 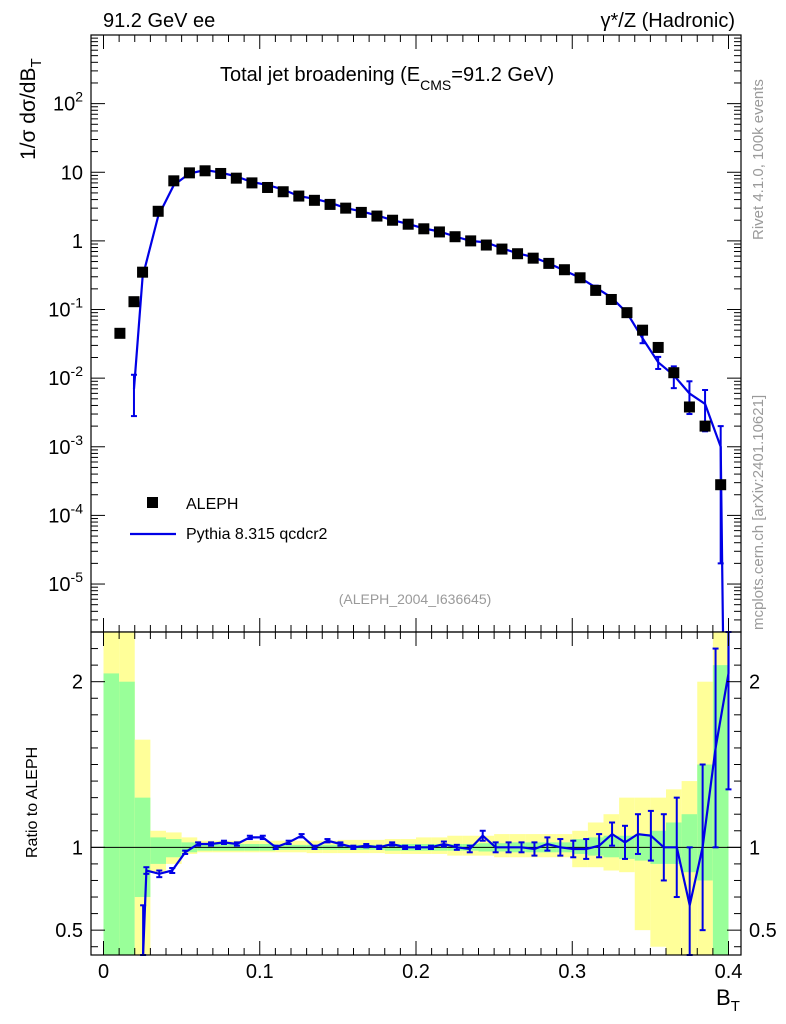 I want to click on legend-pythia-label: Pythia 8.315 qcdcr2, so click(x=257, y=534).